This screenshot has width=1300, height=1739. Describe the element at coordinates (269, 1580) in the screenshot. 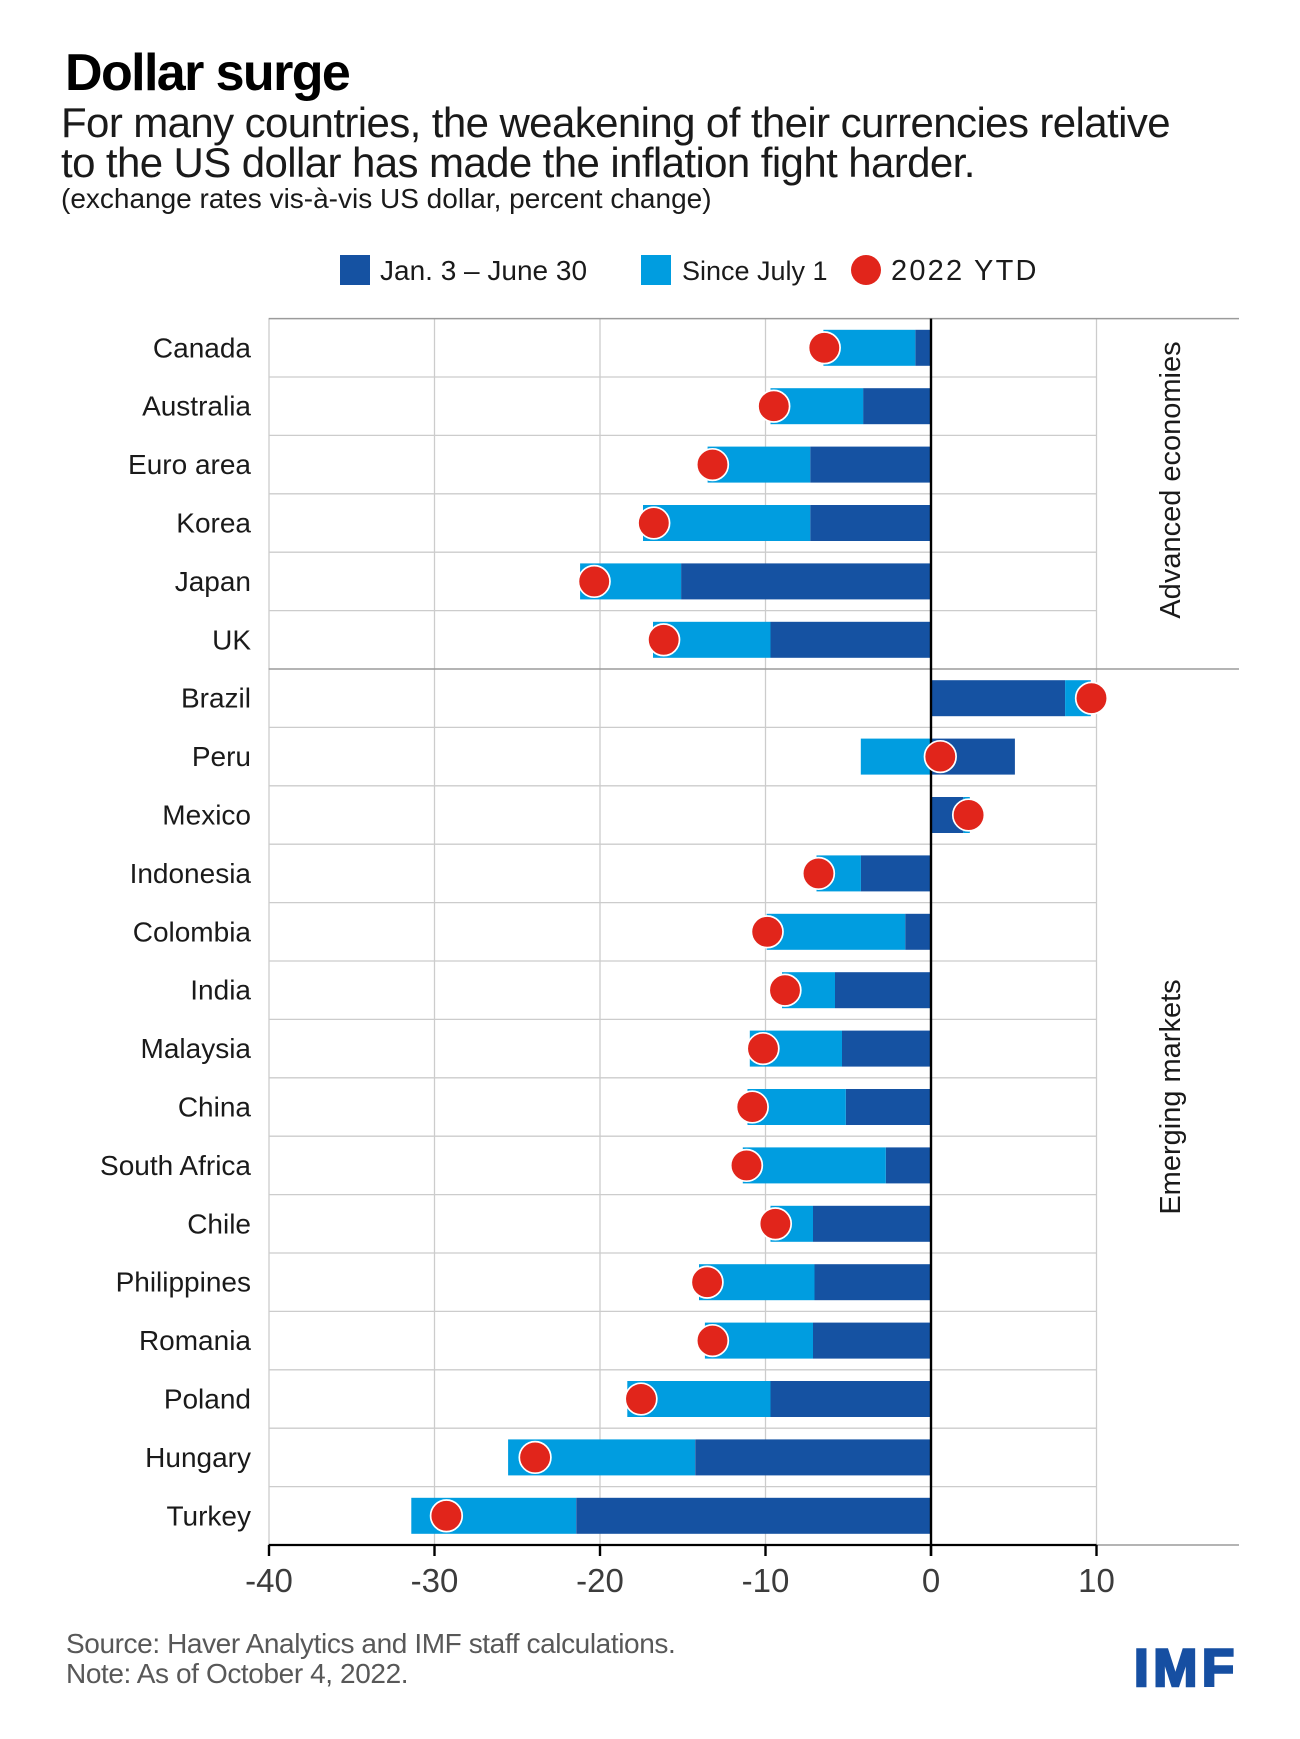

I see `svg-text: -40` at that location.